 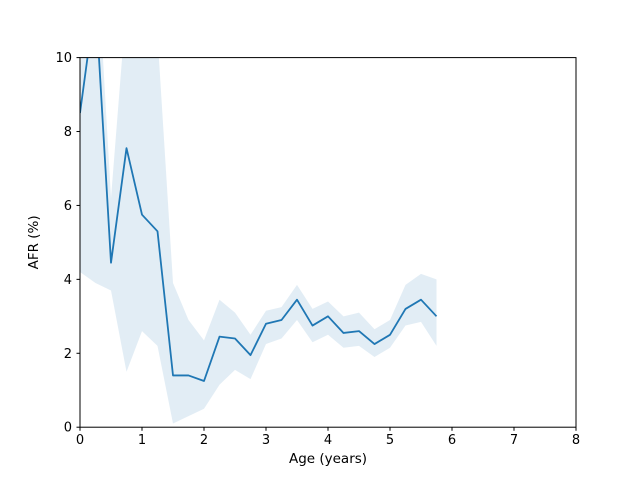 What do you see at coordinates (68, 280) in the screenshot?
I see `y-tick-label: 4` at bounding box center [68, 280].